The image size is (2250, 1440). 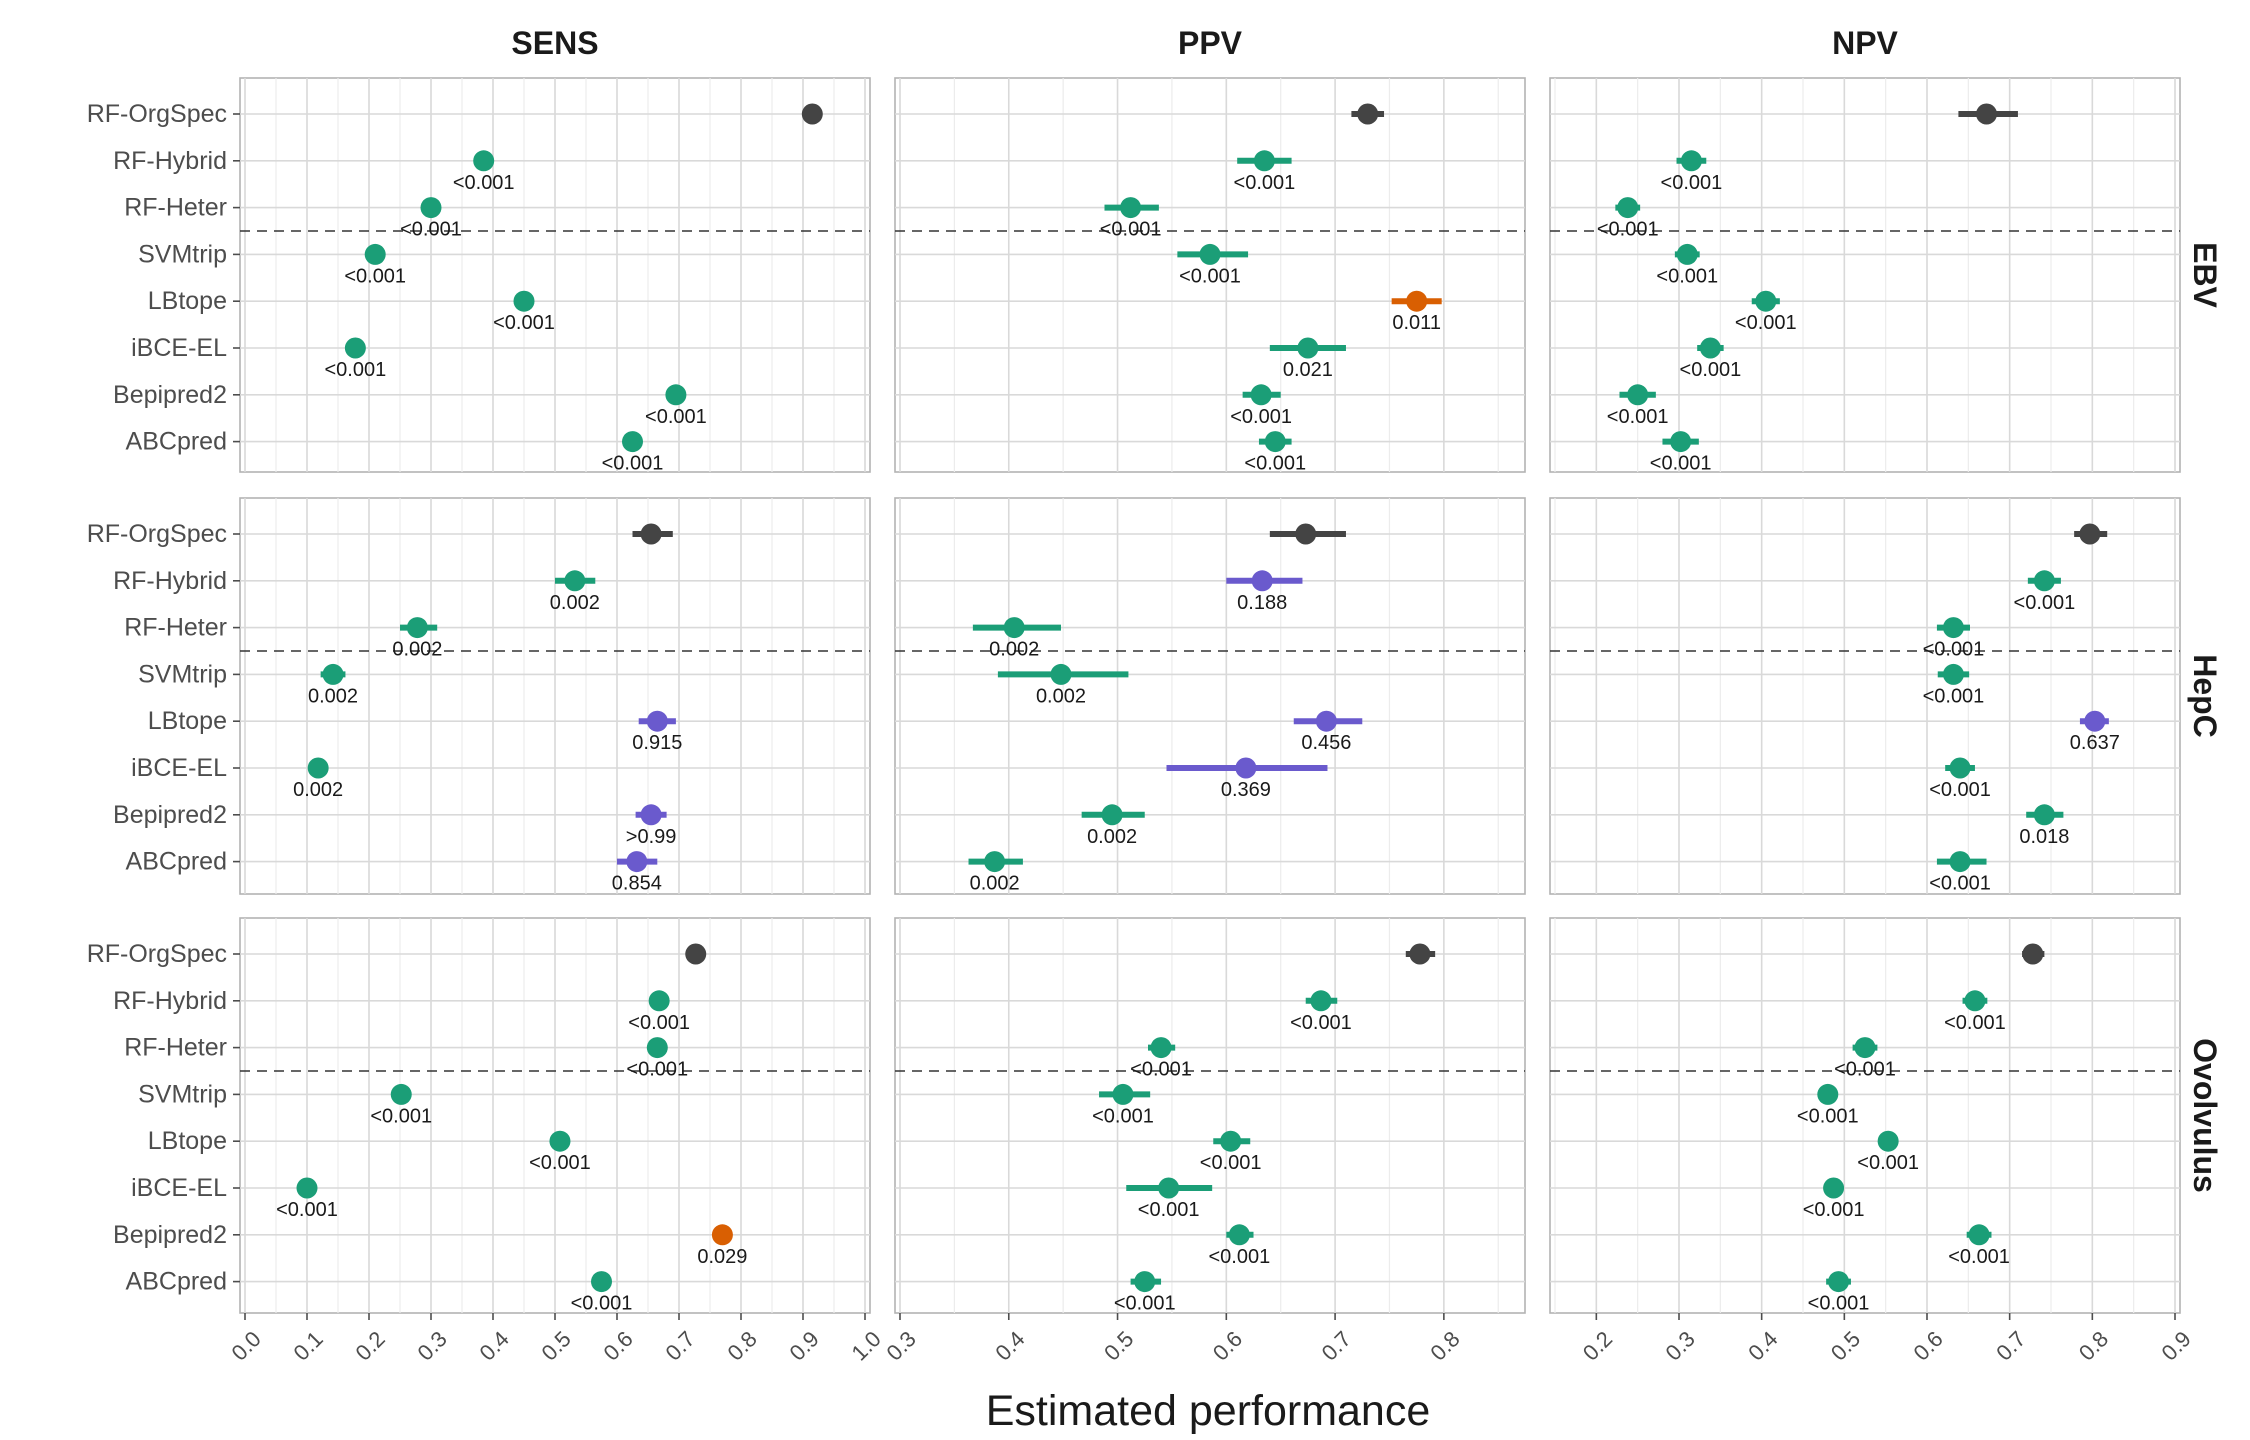 I want to click on panel-ebv-npv-pvalue-ibce-el: <0.001, so click(x=1711, y=370).